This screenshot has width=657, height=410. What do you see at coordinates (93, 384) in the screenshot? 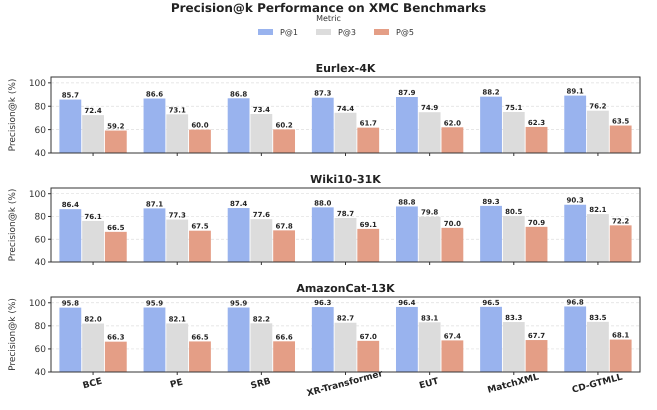
I see `x-tick-label: BCE` at bounding box center [93, 384].